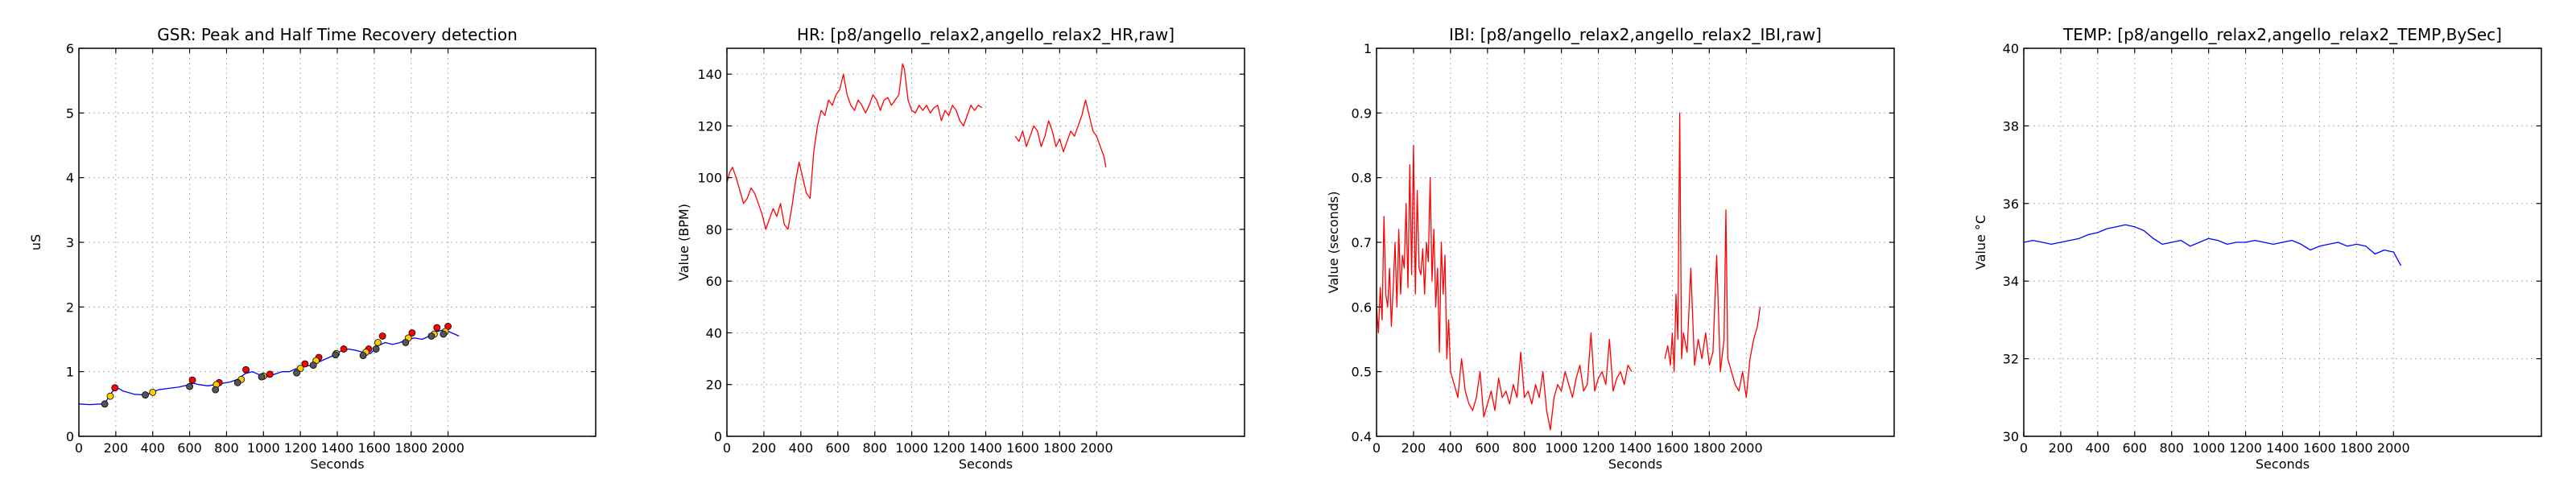 The image size is (2576, 483). What do you see at coordinates (709, 126) in the screenshot?
I see `y-tick-label: 120` at bounding box center [709, 126].